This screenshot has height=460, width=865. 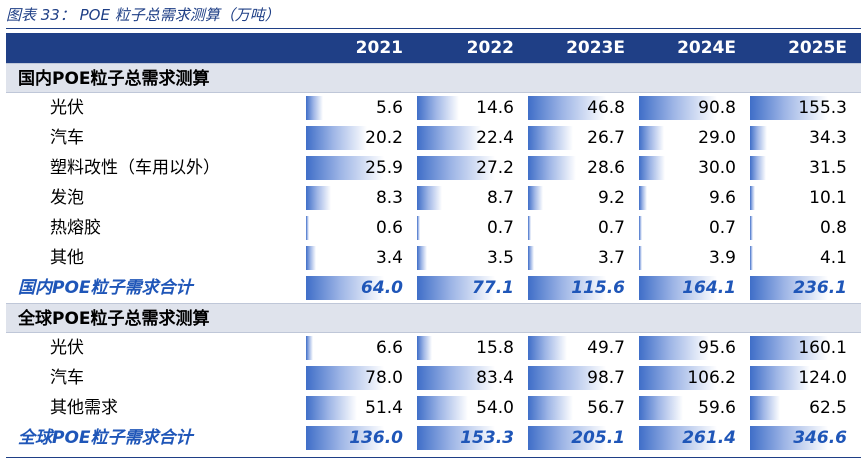 I want to click on table-row: 发泡 8.3 8.7 9.2 9.6 10.1, so click(x=433, y=198).